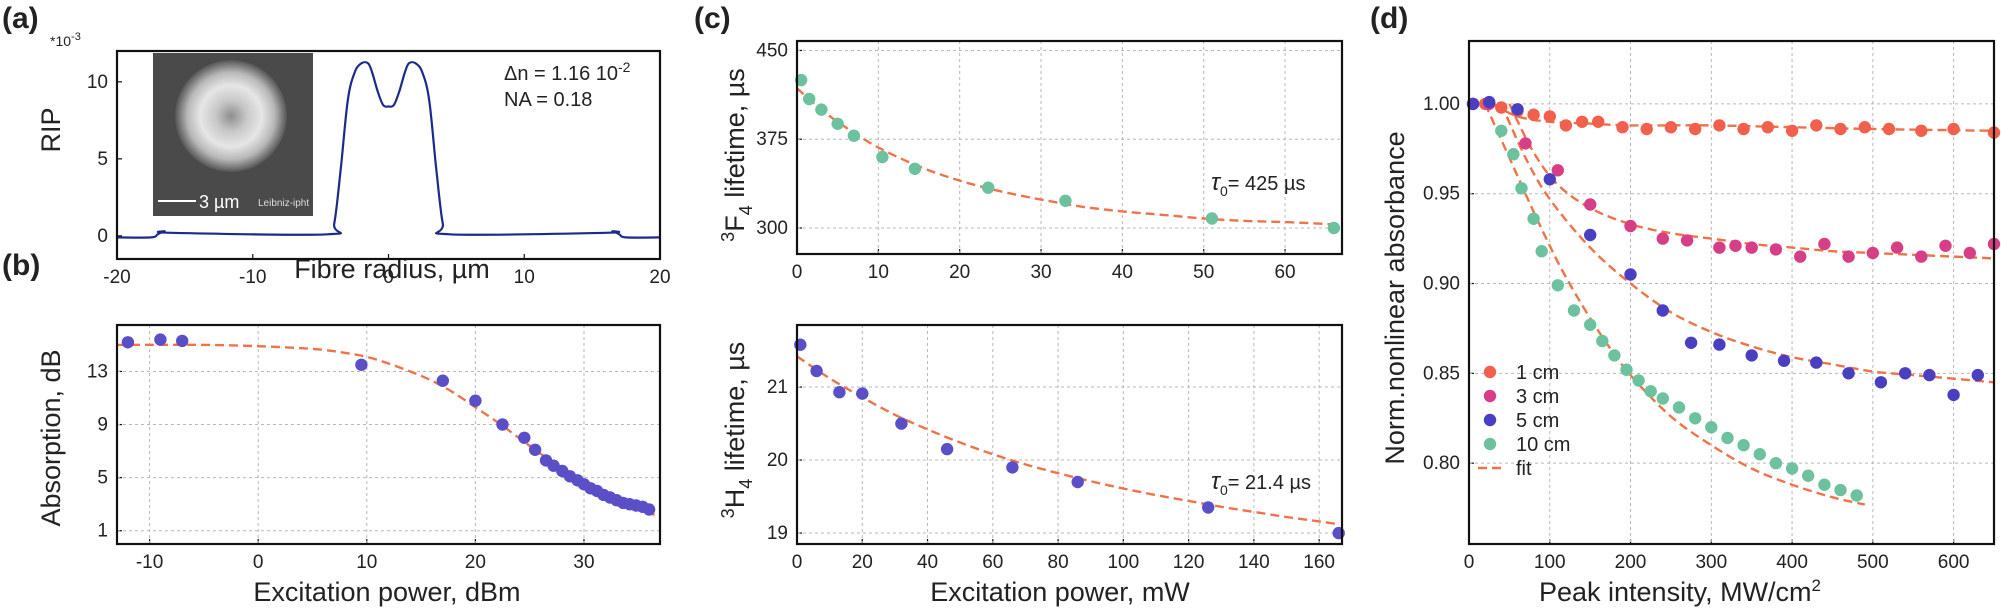 The height and width of the screenshot is (609, 2001). Describe the element at coordinates (567, 72) in the screenshot. I see `panel-a-delta-n: Δn = 1.16 10-2` at that location.